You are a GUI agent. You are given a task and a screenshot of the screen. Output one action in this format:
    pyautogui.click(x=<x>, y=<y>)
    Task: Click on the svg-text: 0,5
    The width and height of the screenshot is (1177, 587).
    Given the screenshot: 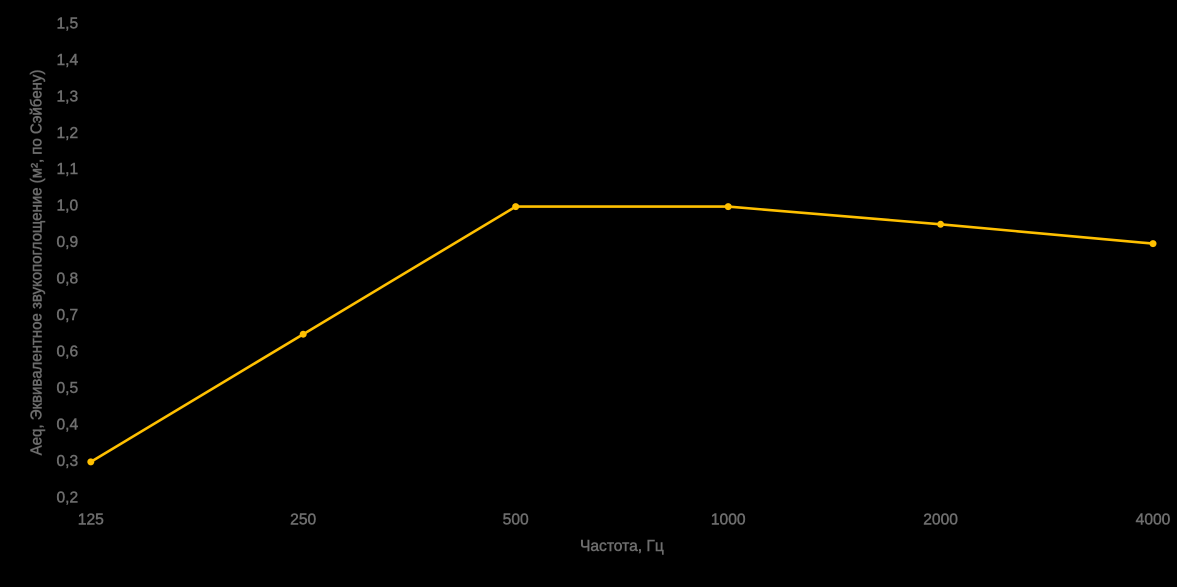 What is the action you would take?
    pyautogui.click(x=68, y=388)
    